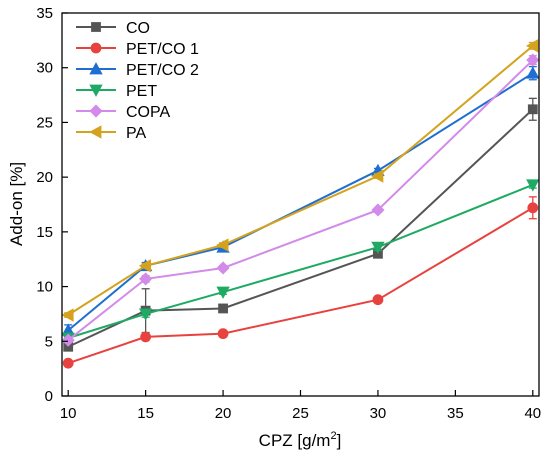 The height and width of the screenshot is (471, 550). Describe the element at coordinates (123, 112) in the screenshot. I see `legend-item-copa: COPA` at that location.